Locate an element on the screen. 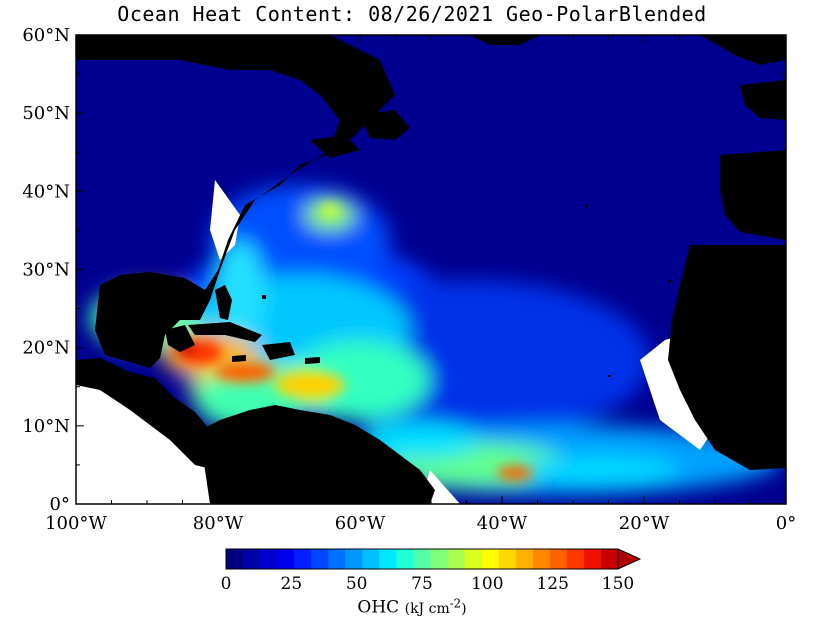  colorbar-tick-label: 125 is located at coordinates (552, 584).